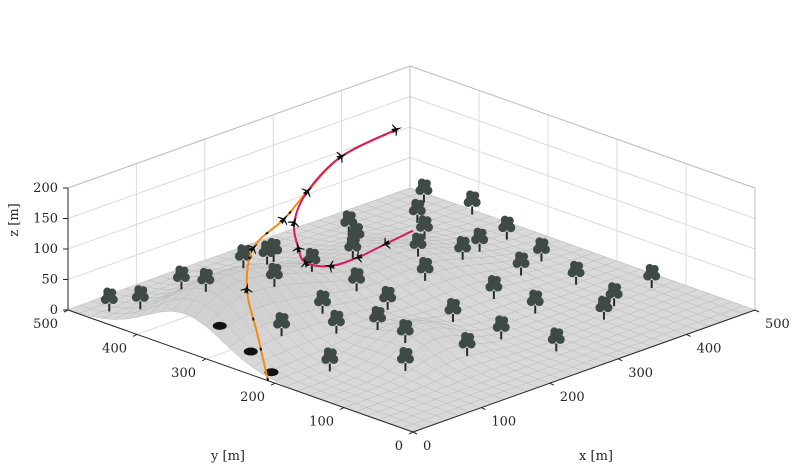  I want to click on y-axis-line, so click(240, 371).